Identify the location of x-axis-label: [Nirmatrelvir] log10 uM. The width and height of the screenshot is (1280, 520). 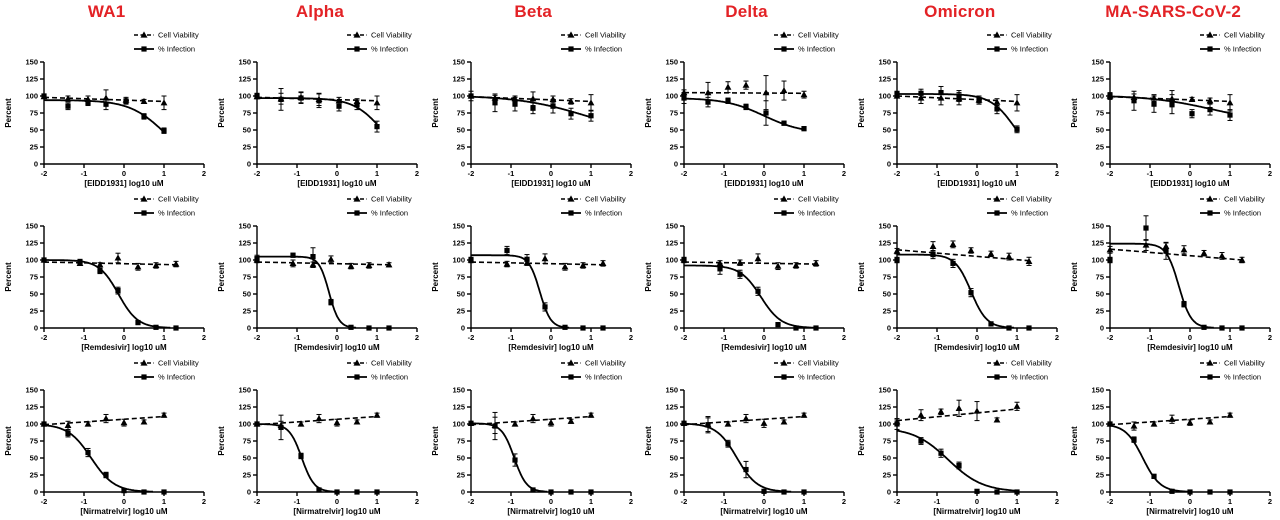
(977, 511).